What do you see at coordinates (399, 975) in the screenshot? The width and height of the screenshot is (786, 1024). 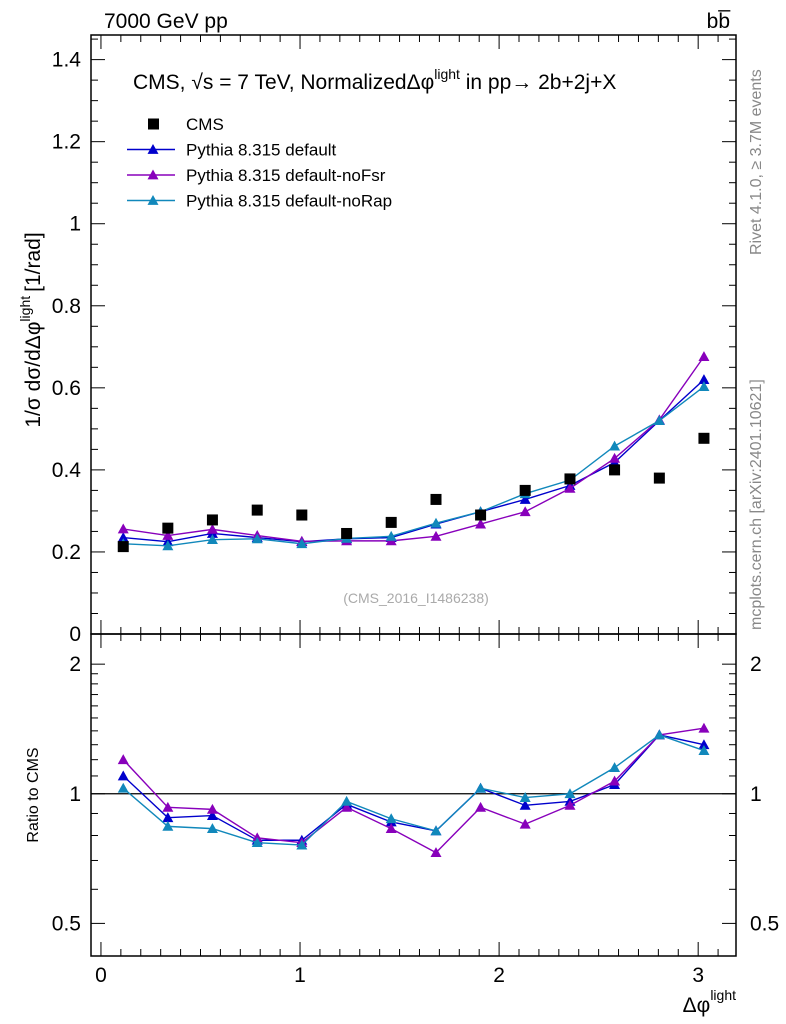 I see `x-tick-labels: 0 1 2 3` at bounding box center [399, 975].